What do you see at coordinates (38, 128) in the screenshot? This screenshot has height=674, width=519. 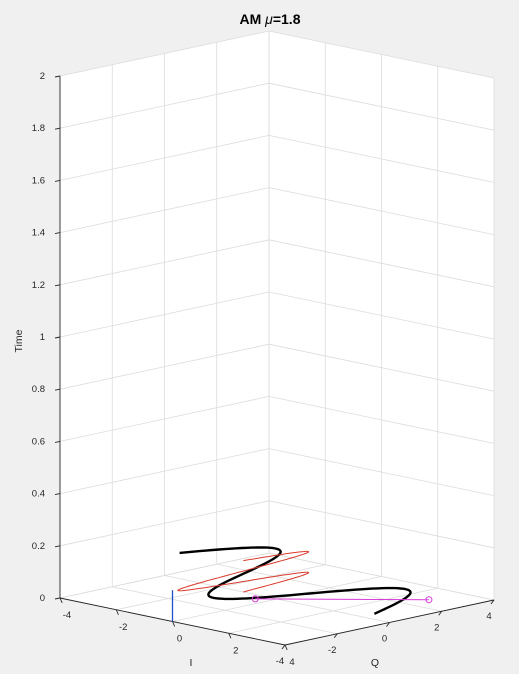 I see `z-tick-label: 1.8` at bounding box center [38, 128].